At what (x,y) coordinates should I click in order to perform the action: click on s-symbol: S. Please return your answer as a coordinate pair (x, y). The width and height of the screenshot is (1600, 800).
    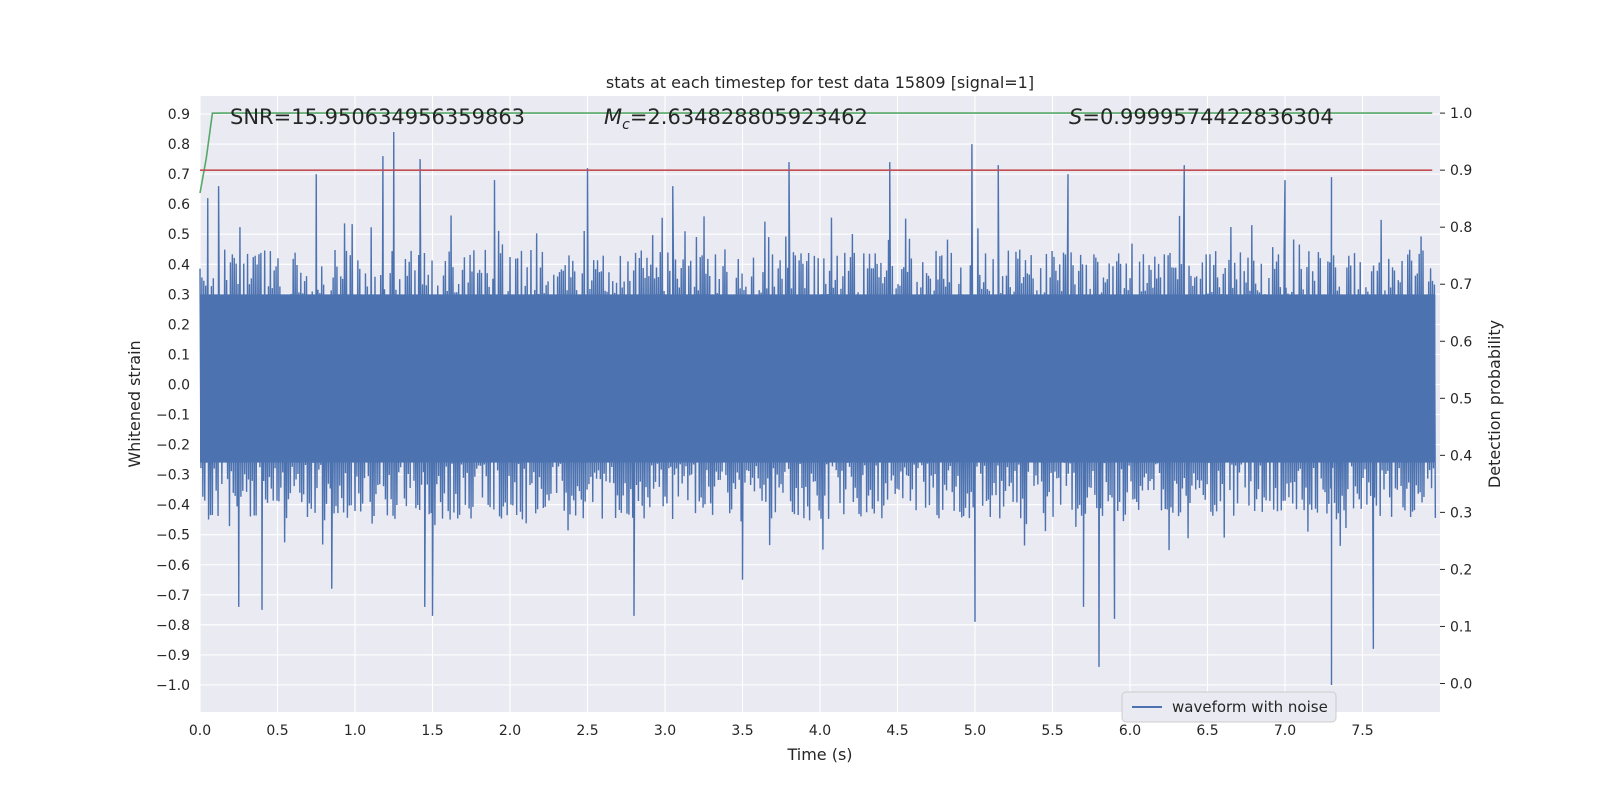
    Looking at the image, I should click on (1075, 117).